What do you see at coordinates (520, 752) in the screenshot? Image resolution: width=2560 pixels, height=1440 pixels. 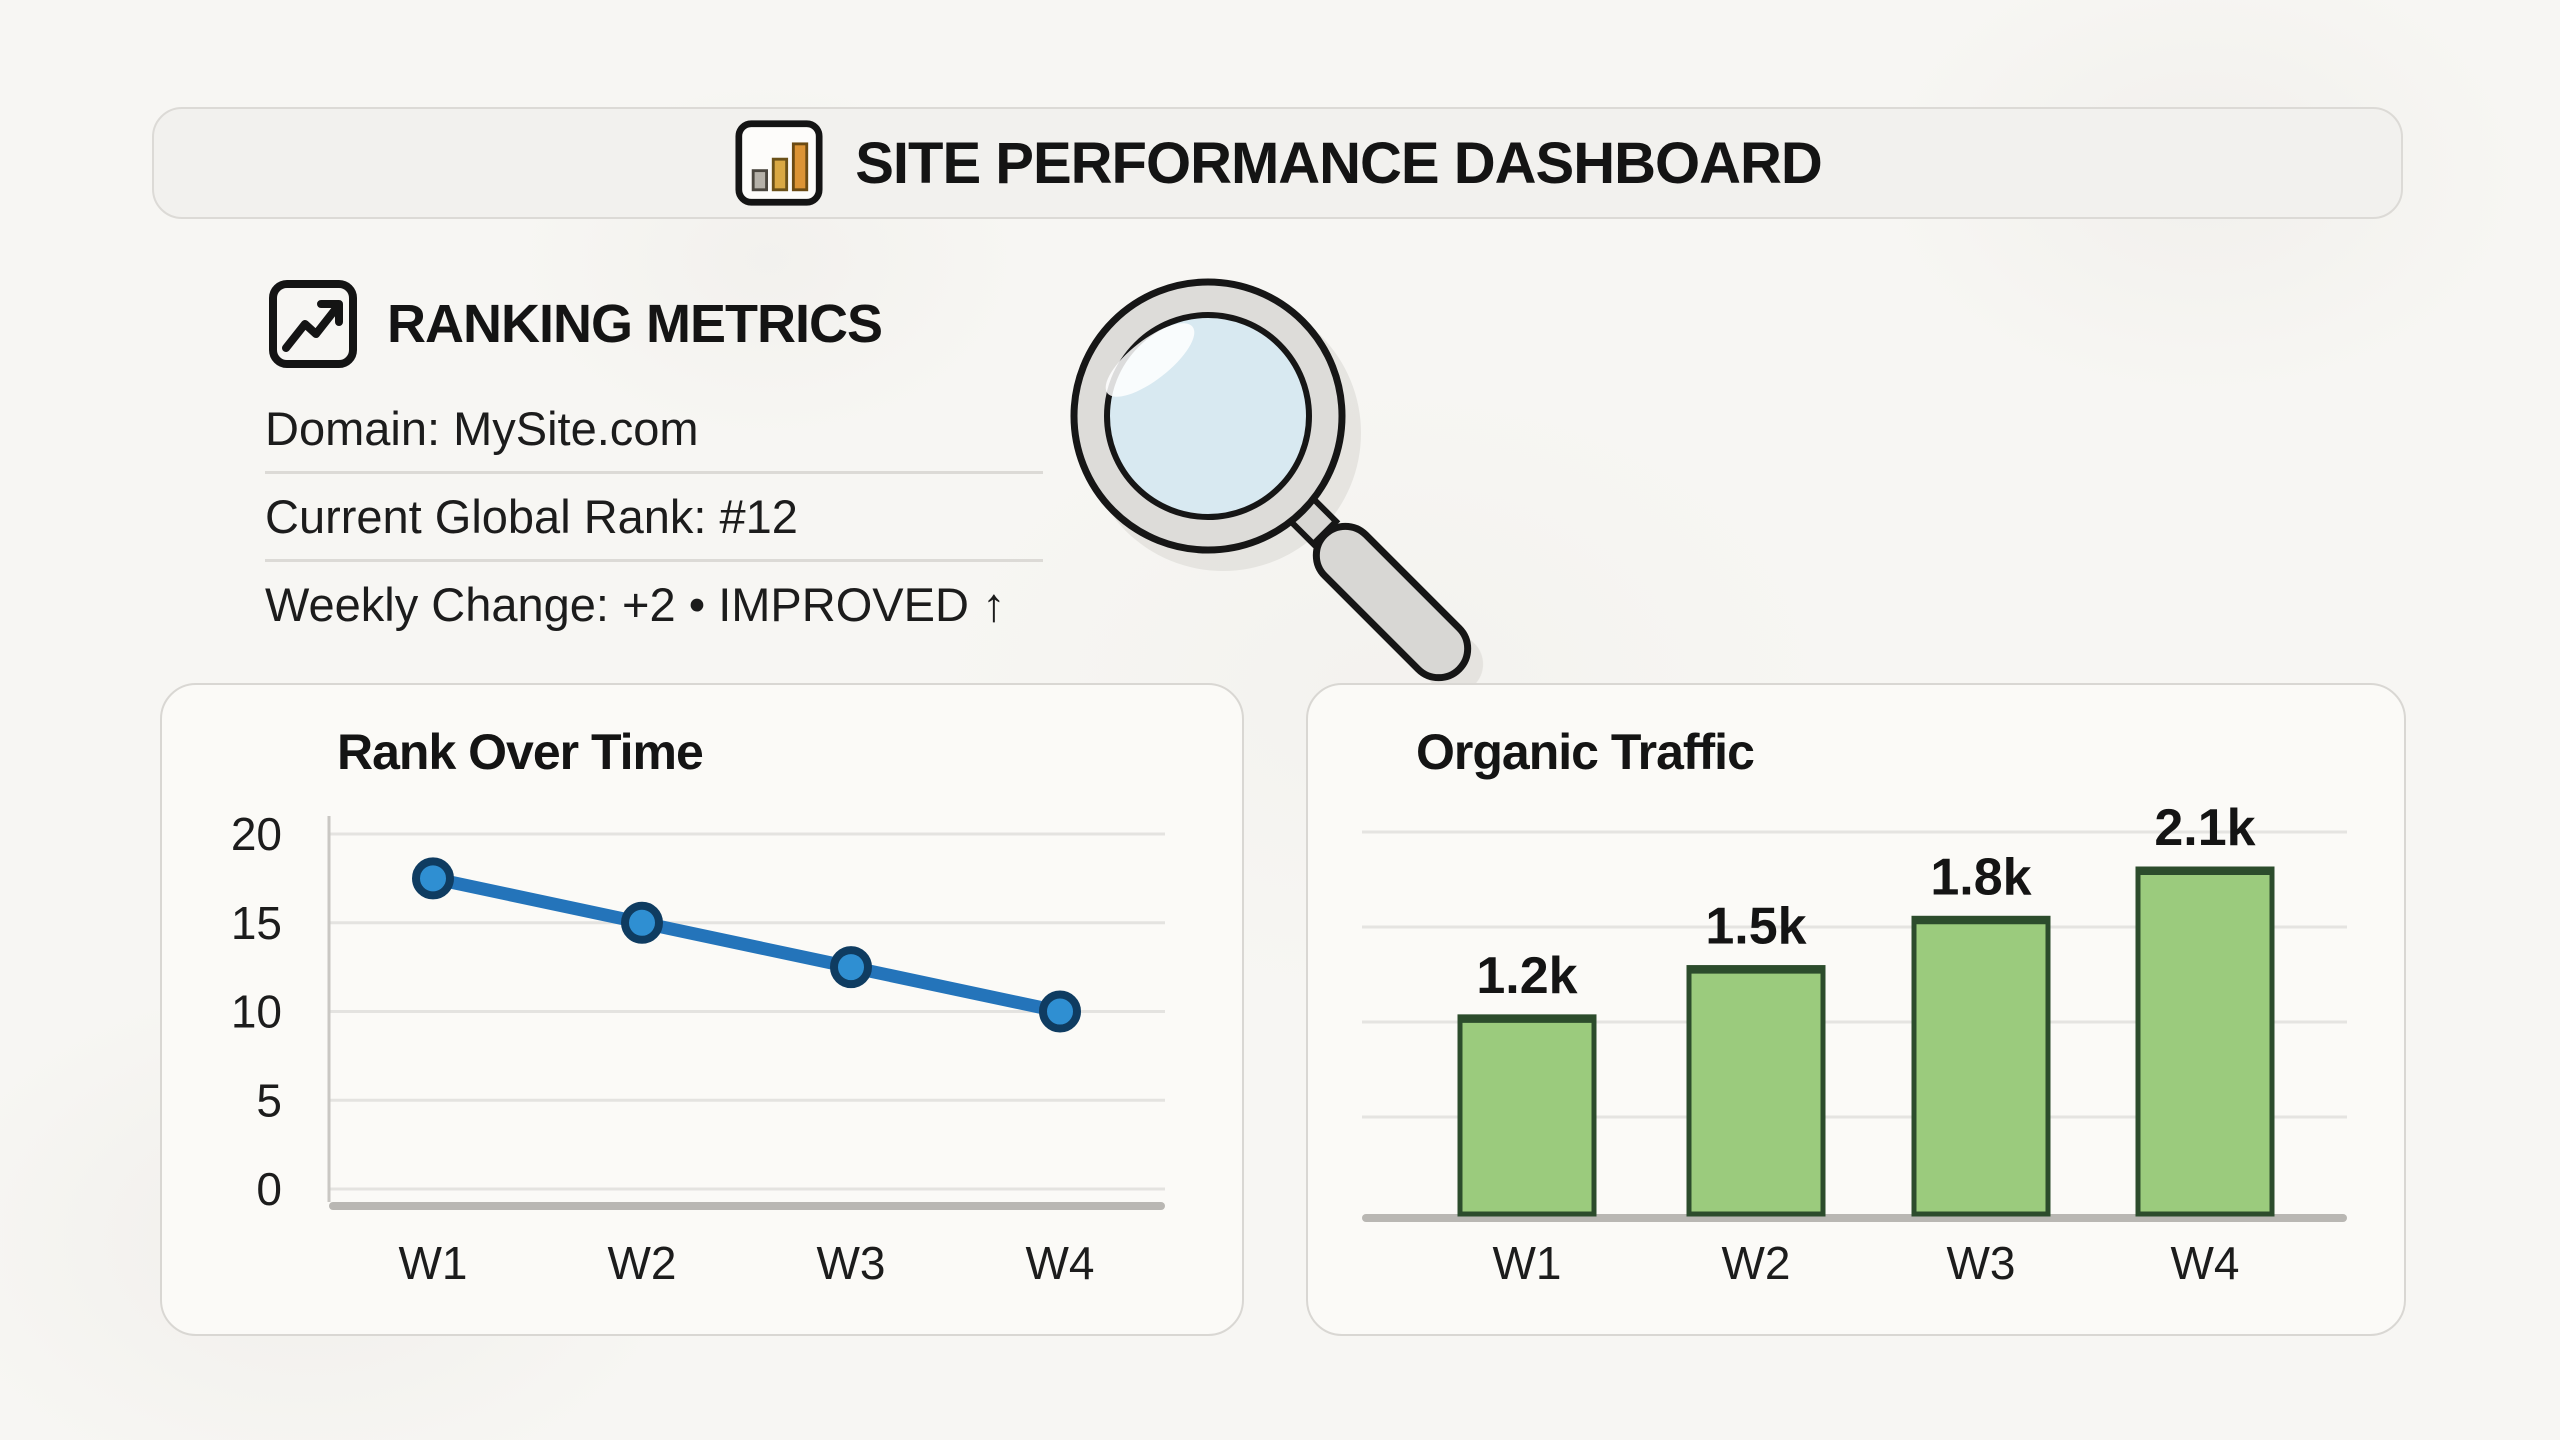 I see `rank-chart-title: Rank Over Time` at bounding box center [520, 752].